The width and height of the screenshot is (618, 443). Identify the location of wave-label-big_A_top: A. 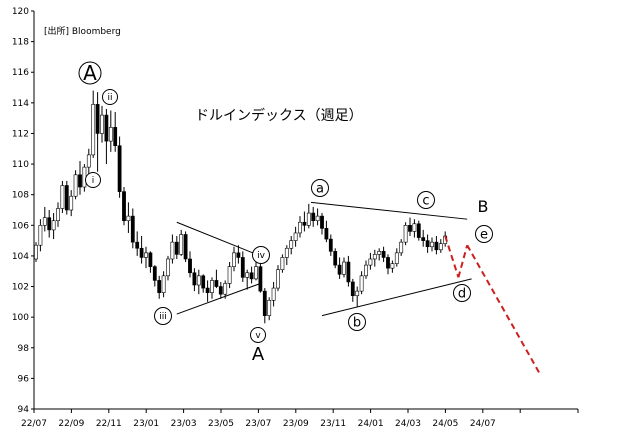
(90, 73).